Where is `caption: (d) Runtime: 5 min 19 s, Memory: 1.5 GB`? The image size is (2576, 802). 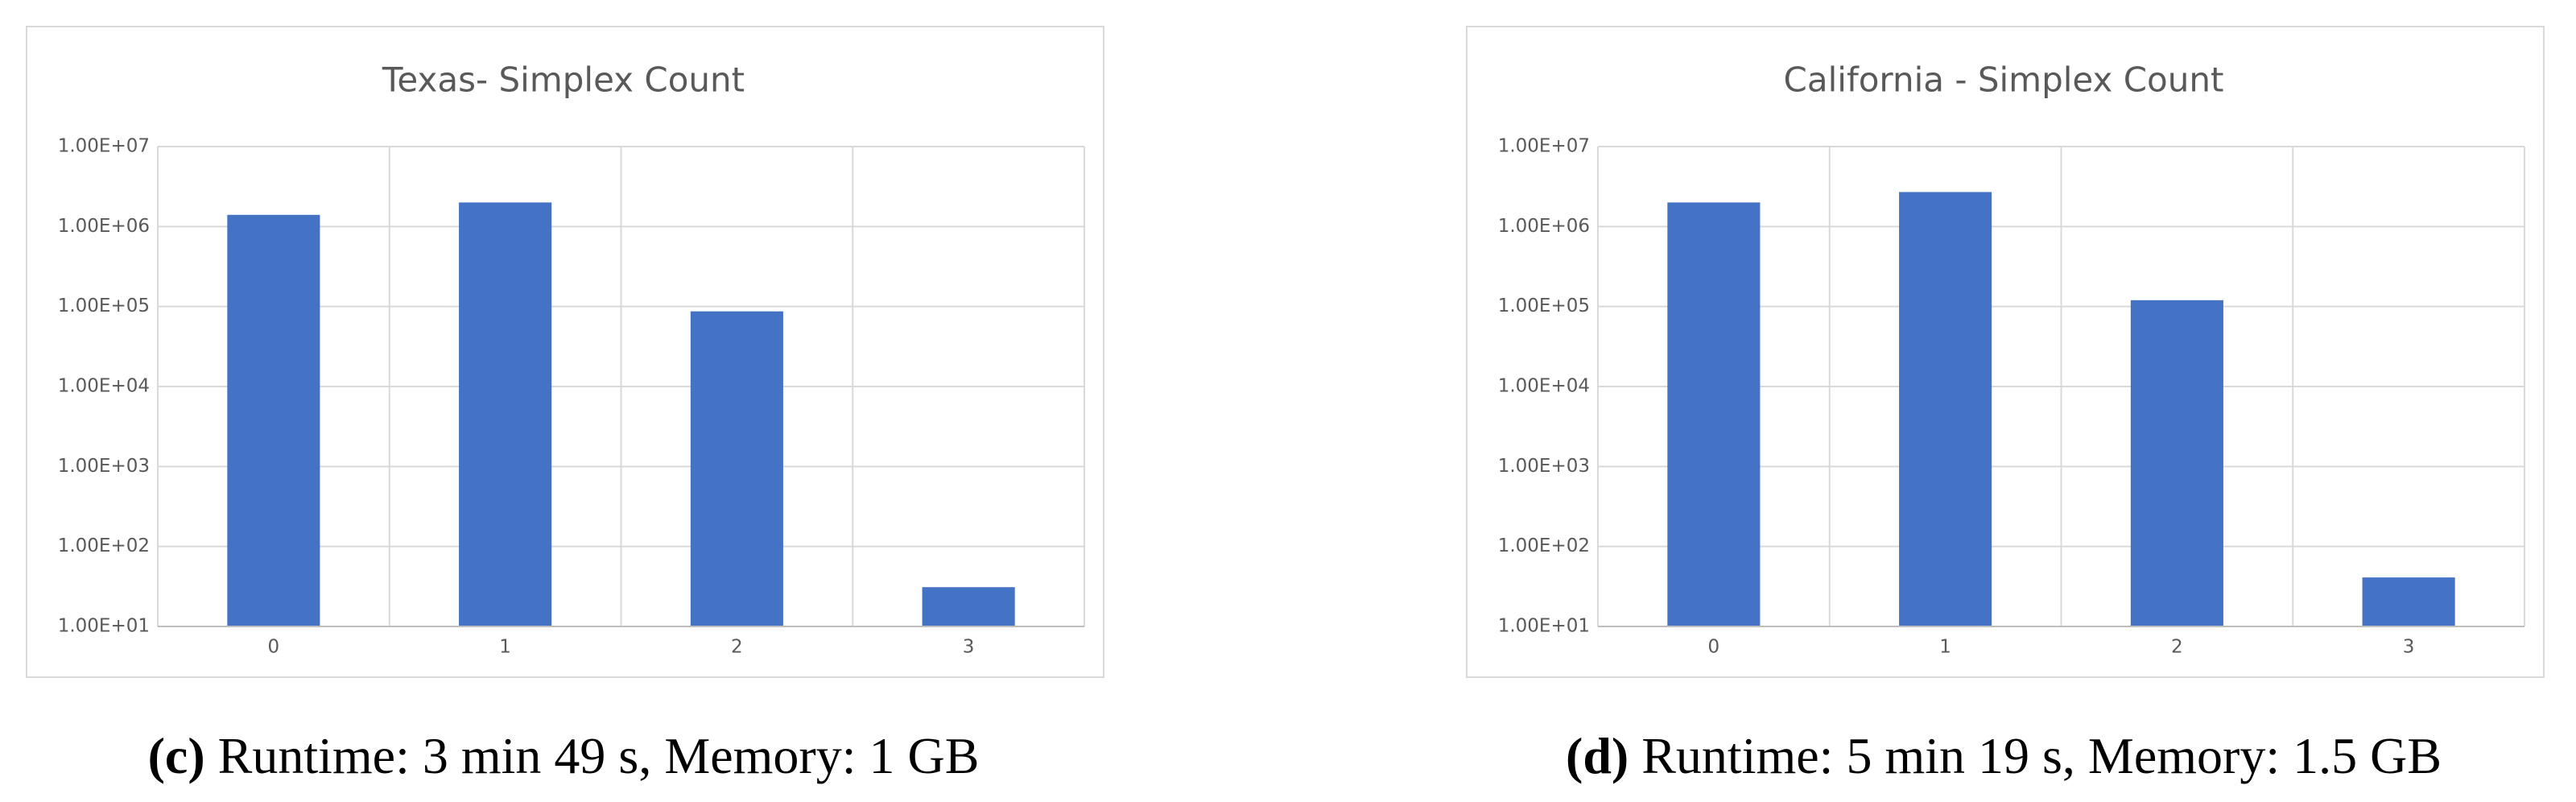 caption: (d) Runtime: 5 min 19 s, Memory: 1.5 GB is located at coordinates (2004, 755).